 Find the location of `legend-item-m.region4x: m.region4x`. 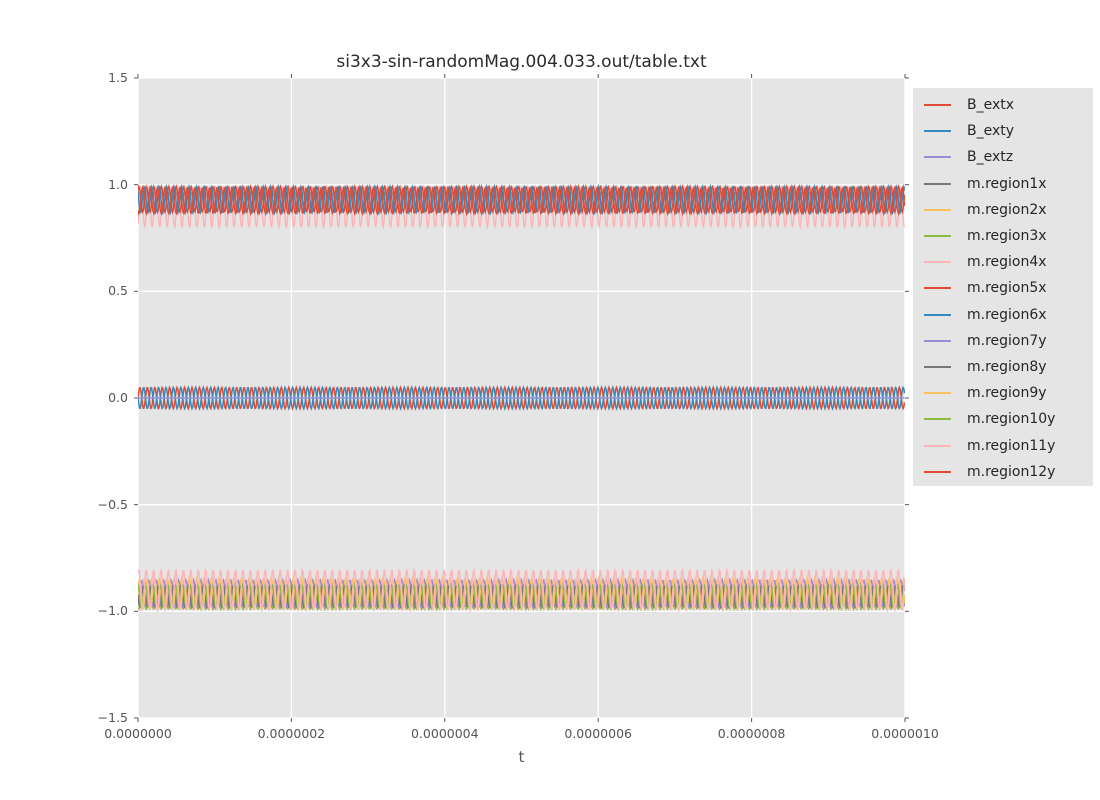

legend-item-m.region4x: m.region4x is located at coordinates (1003, 262).